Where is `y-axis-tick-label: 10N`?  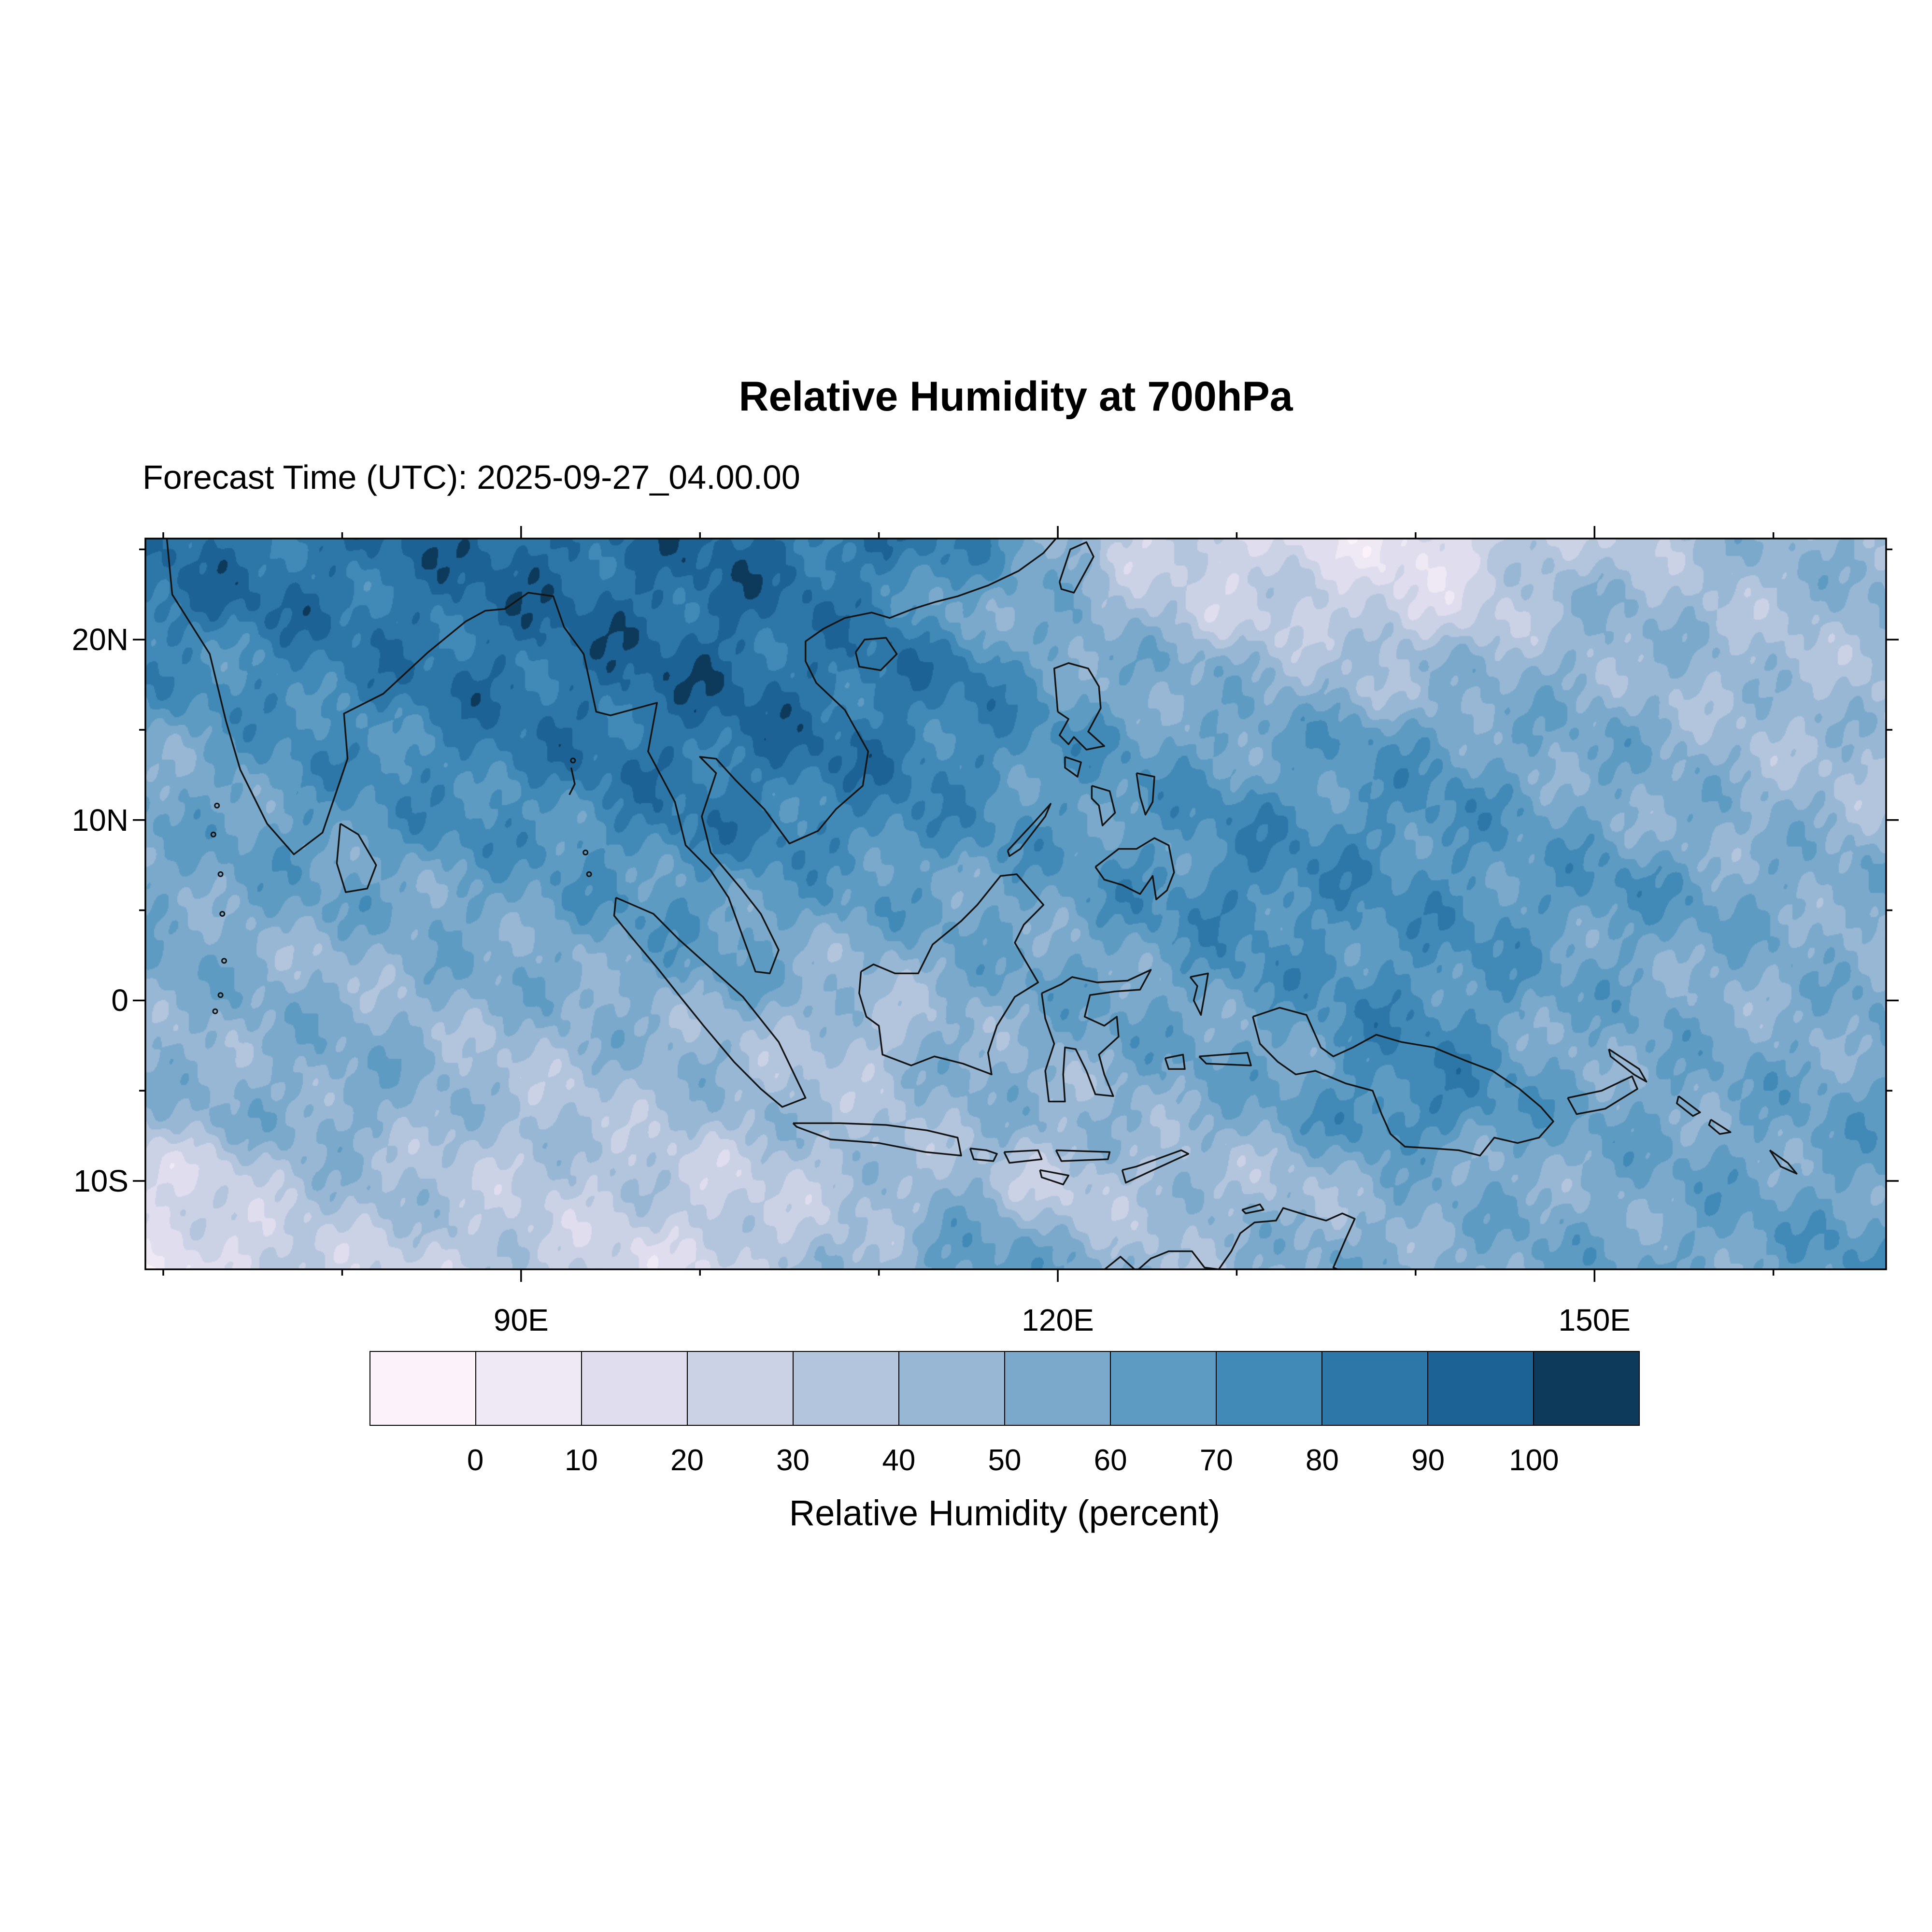
y-axis-tick-label: 10N is located at coordinates (99, 820).